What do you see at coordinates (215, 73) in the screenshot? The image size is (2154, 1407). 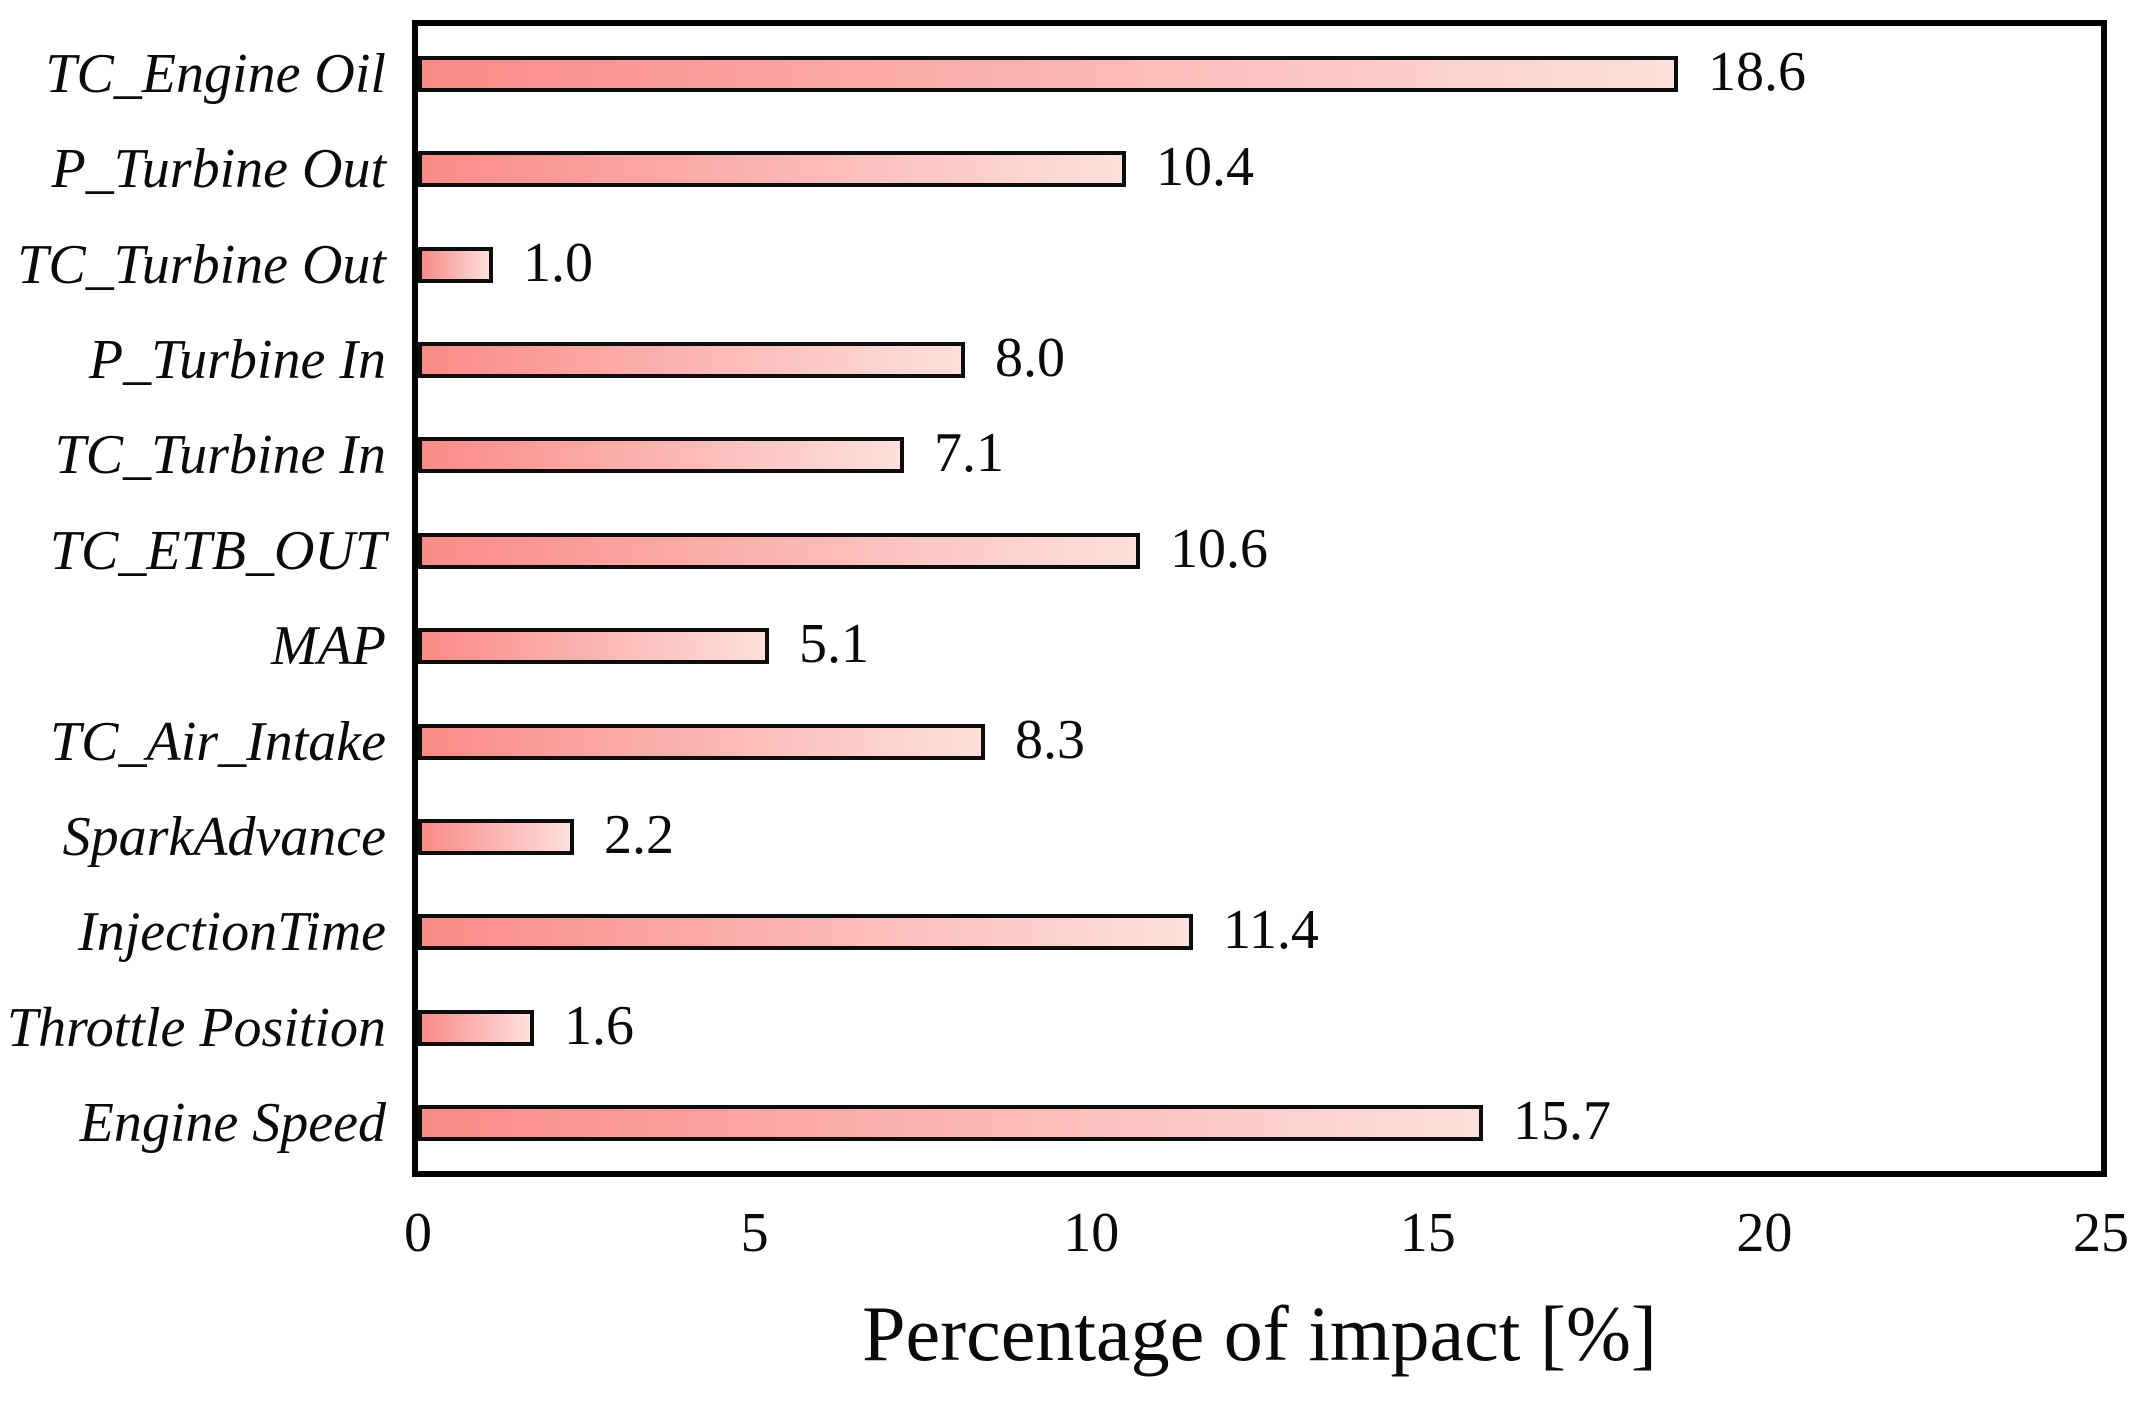 I see `category-label: TC_Engine Oil` at bounding box center [215, 73].